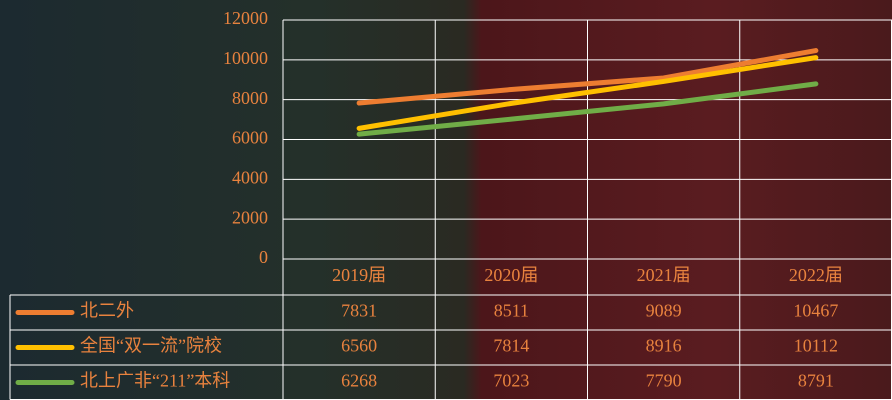  Describe the element at coordinates (263, 257) in the screenshot. I see `y-tick-label: 0` at that location.